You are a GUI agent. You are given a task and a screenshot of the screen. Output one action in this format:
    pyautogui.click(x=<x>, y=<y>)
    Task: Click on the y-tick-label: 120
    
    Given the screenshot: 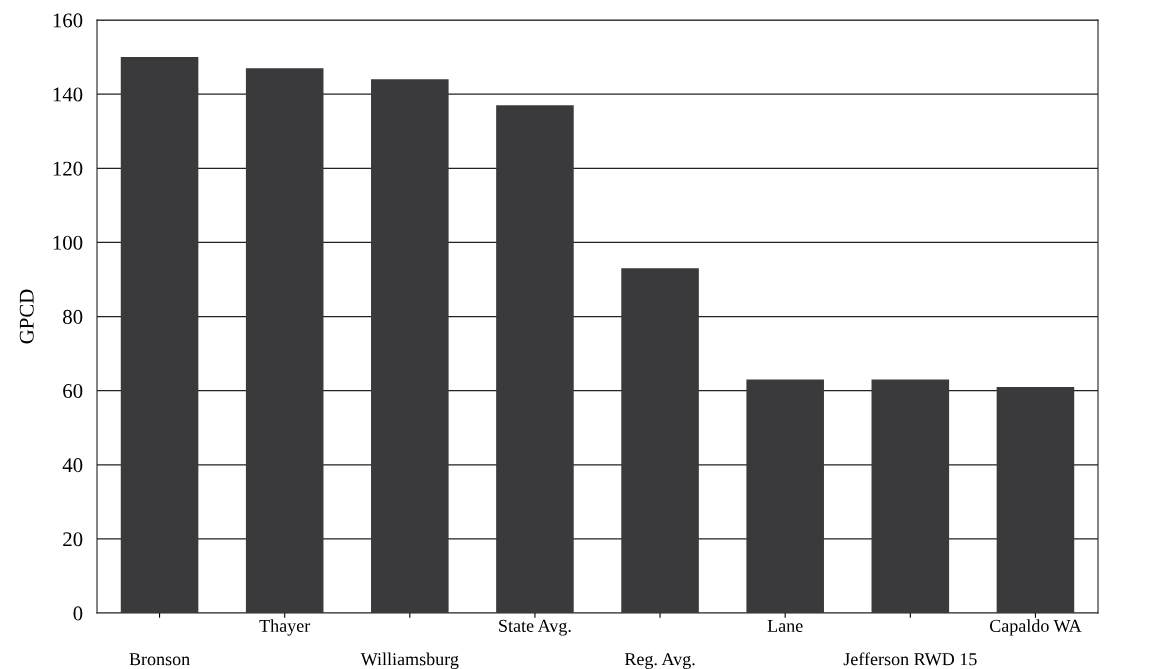 What is the action you would take?
    pyautogui.click(x=68, y=168)
    